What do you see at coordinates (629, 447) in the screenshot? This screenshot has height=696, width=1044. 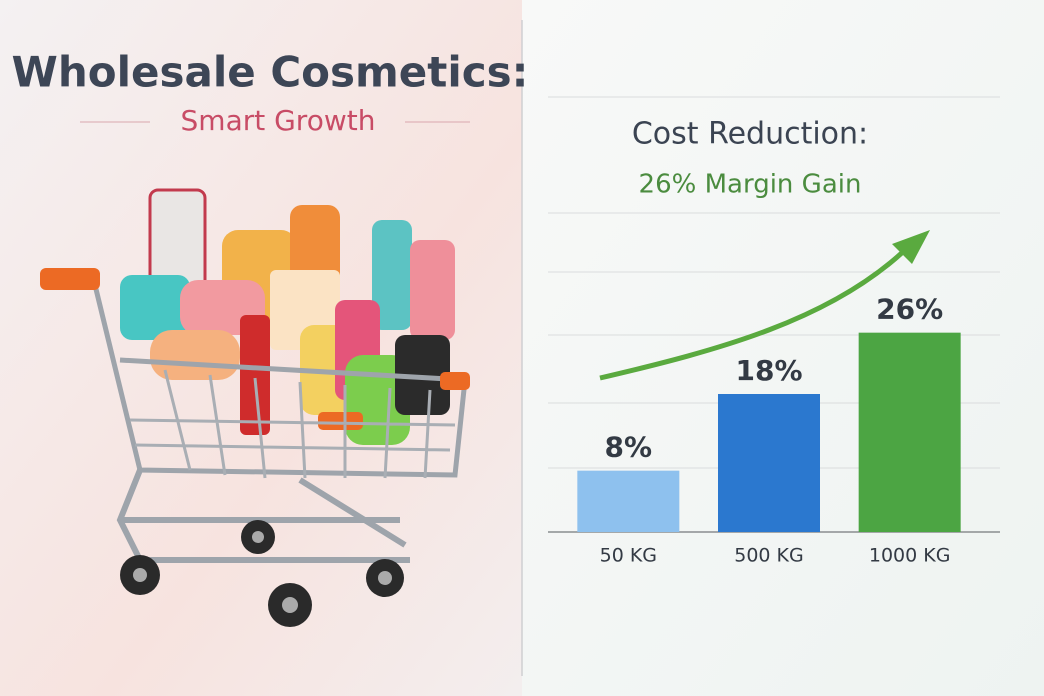 I see `value-label: 8%` at bounding box center [629, 447].